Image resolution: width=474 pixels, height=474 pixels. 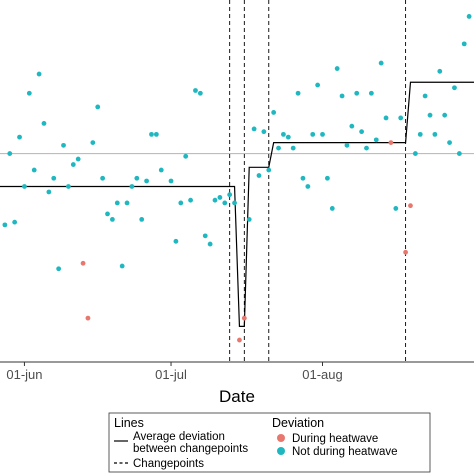 What do you see at coordinates (129, 423) in the screenshot?
I see `legend-lines-title: Lines` at bounding box center [129, 423].